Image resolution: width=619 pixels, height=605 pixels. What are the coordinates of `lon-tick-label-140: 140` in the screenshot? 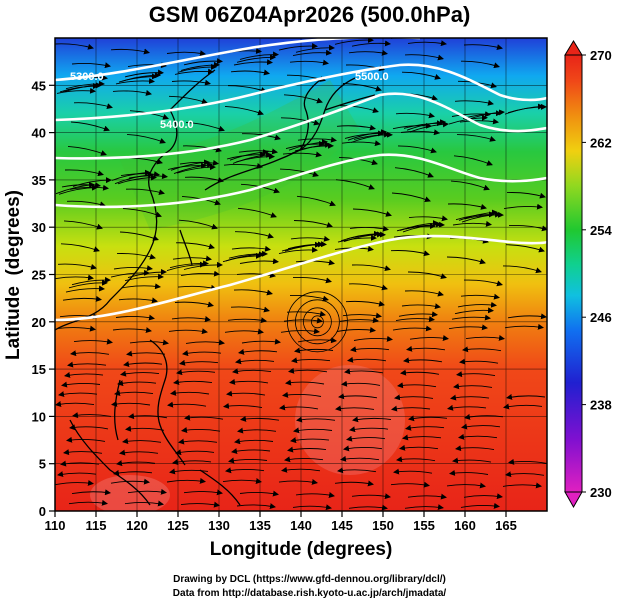 It's located at (301, 525).